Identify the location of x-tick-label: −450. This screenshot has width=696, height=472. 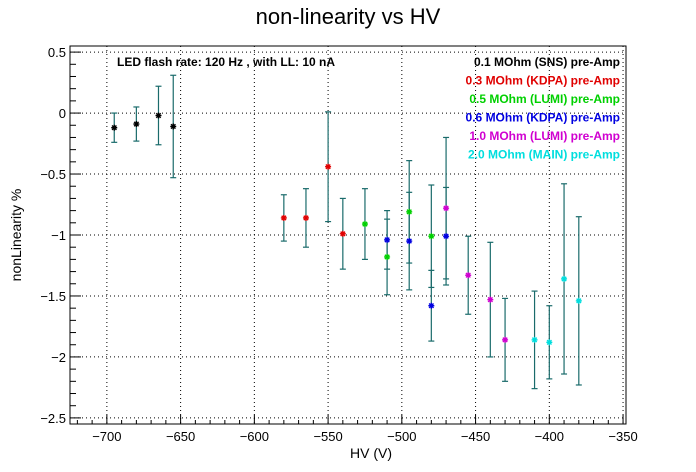
(475, 436).